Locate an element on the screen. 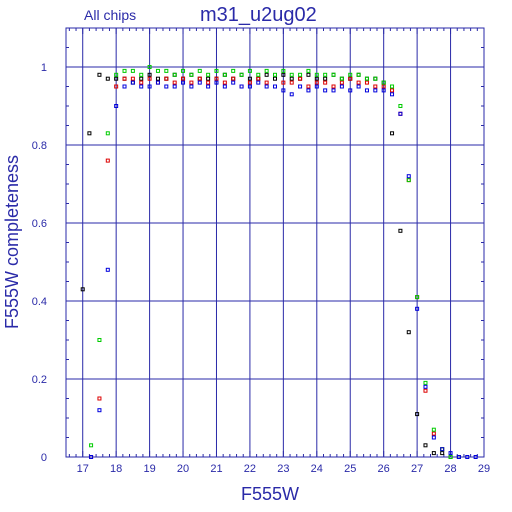  x-tick-label: 18 is located at coordinates (116, 469).